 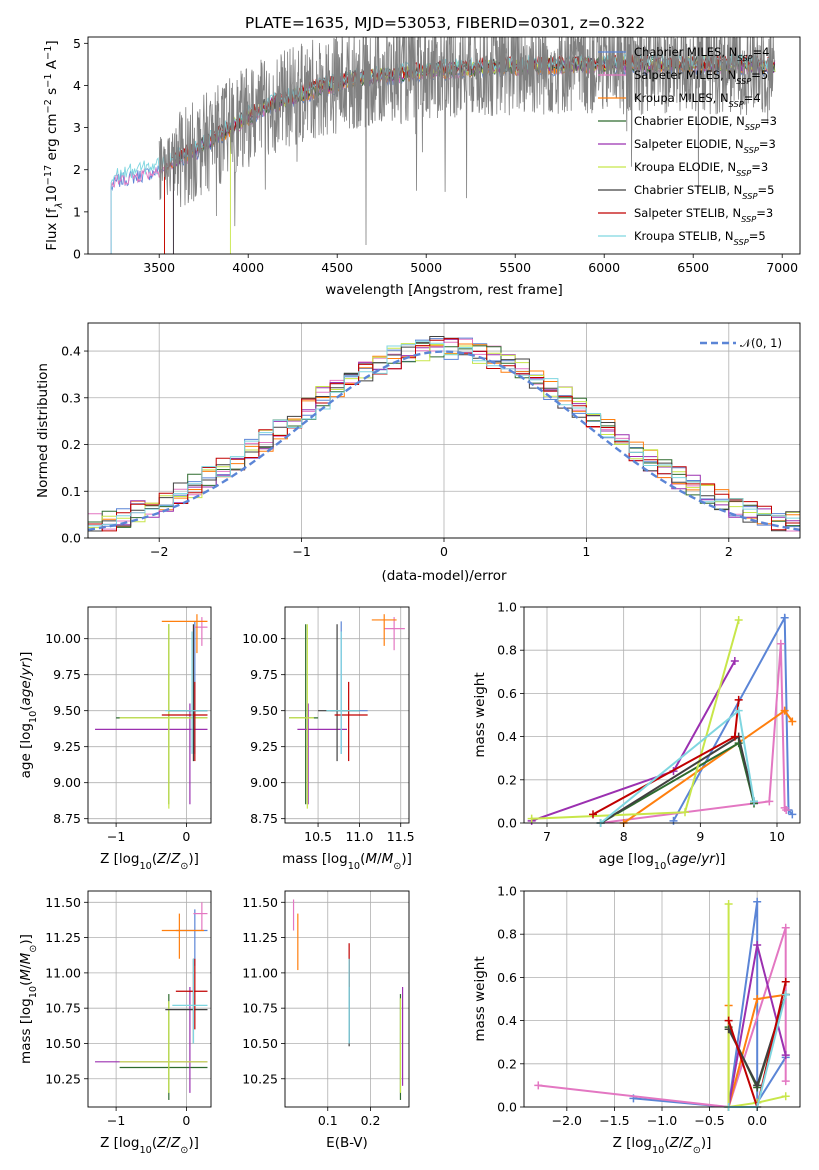 What do you see at coordinates (507, 891) in the screenshot?
I see `y-tick-label: 1.0` at bounding box center [507, 891].